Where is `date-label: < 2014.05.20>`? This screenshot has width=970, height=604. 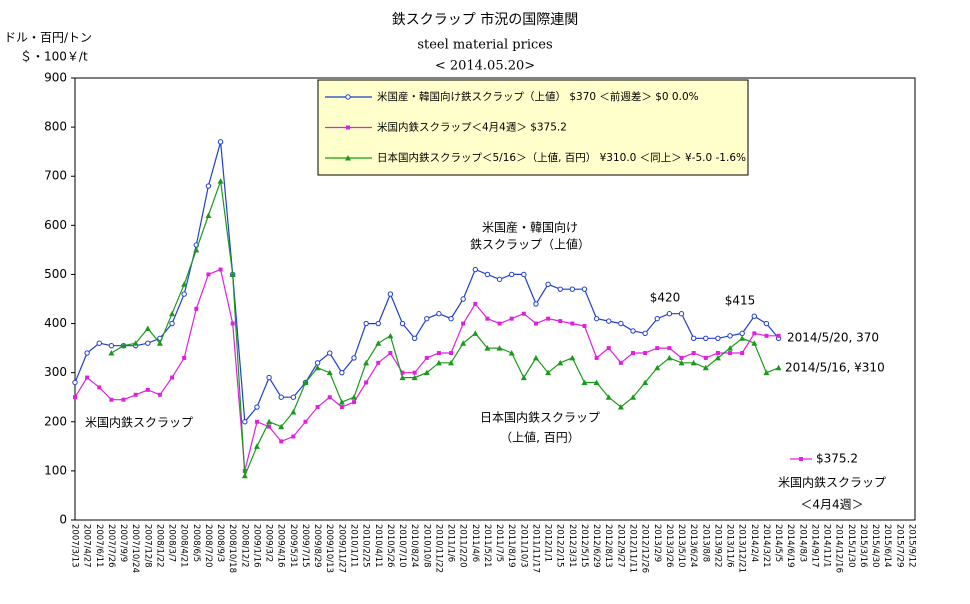
date-label: < 2014.05.20> is located at coordinates (485, 66).